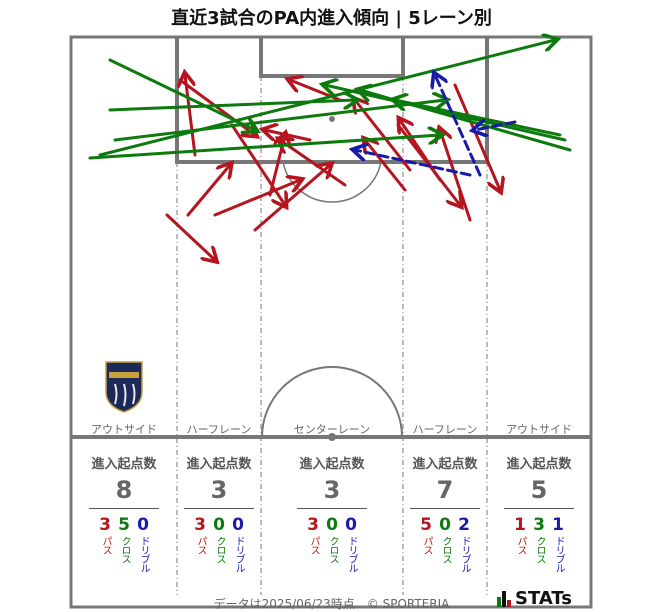 The image size is (663, 612). I want to click on lane-2-dribble: 0 ドリブル, so click(351, 543).